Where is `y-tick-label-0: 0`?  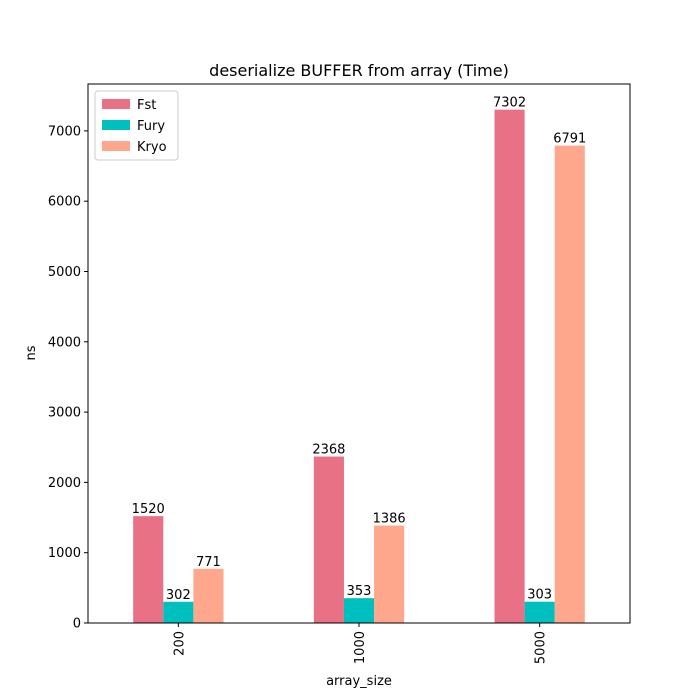 y-tick-label-0: 0 is located at coordinates (77, 624).